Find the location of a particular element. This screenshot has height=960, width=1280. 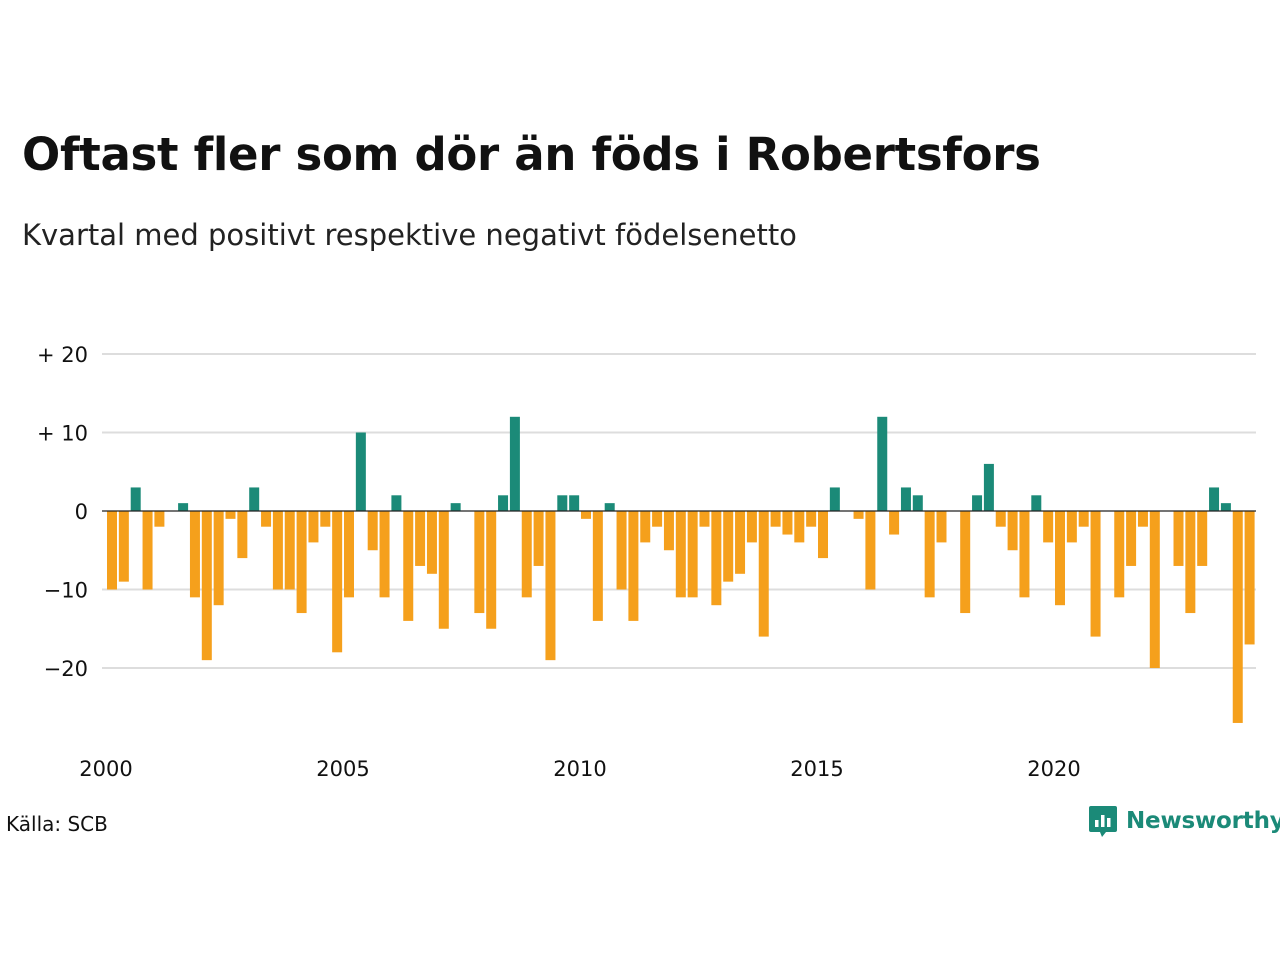

newsworthy-logo: Newsworthy is located at coordinates (1184, 821).